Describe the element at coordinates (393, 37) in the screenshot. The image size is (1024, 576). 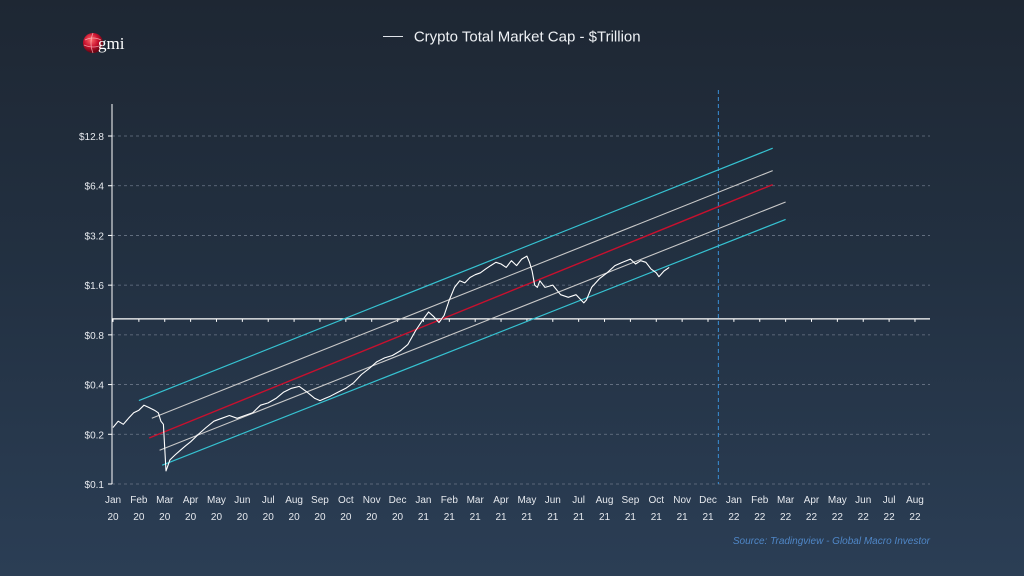
I see `title-legend-line` at that location.